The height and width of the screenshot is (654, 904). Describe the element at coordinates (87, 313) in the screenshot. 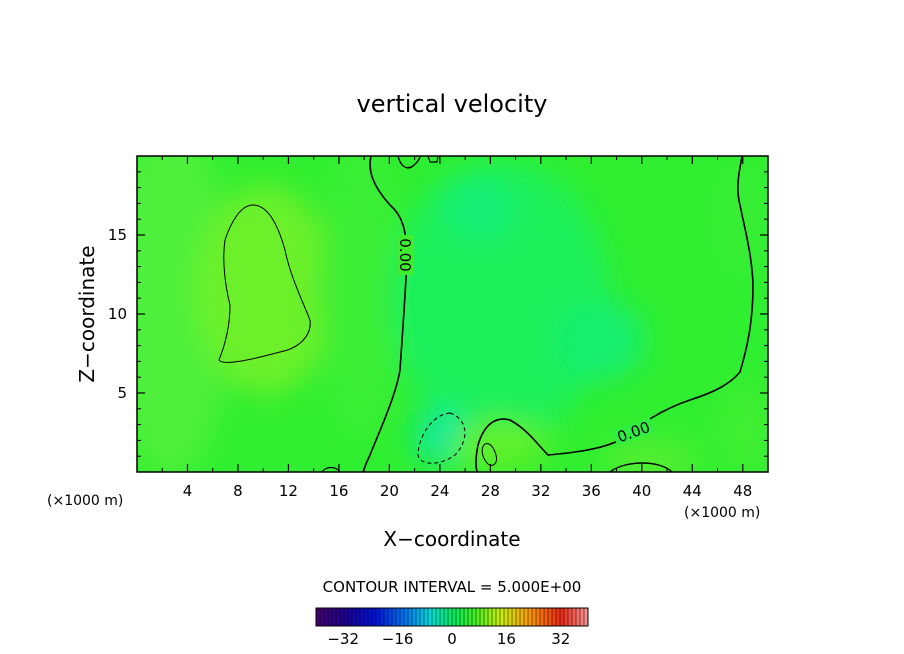

I see `y-axis-label: Z−coordinate` at that location.